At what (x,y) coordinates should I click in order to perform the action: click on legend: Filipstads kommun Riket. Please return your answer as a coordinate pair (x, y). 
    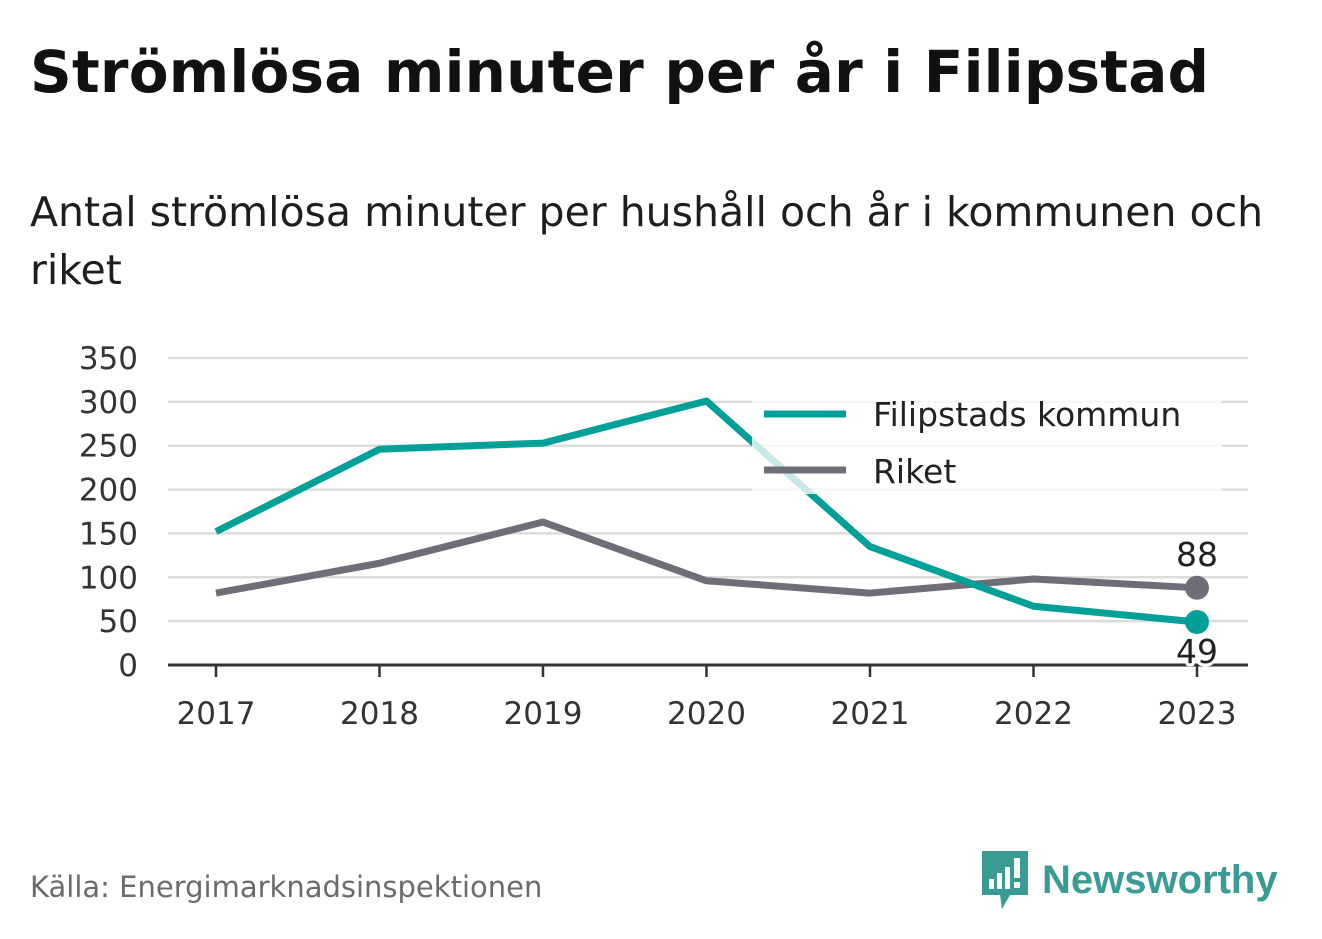
    Looking at the image, I should click on (987, 440).